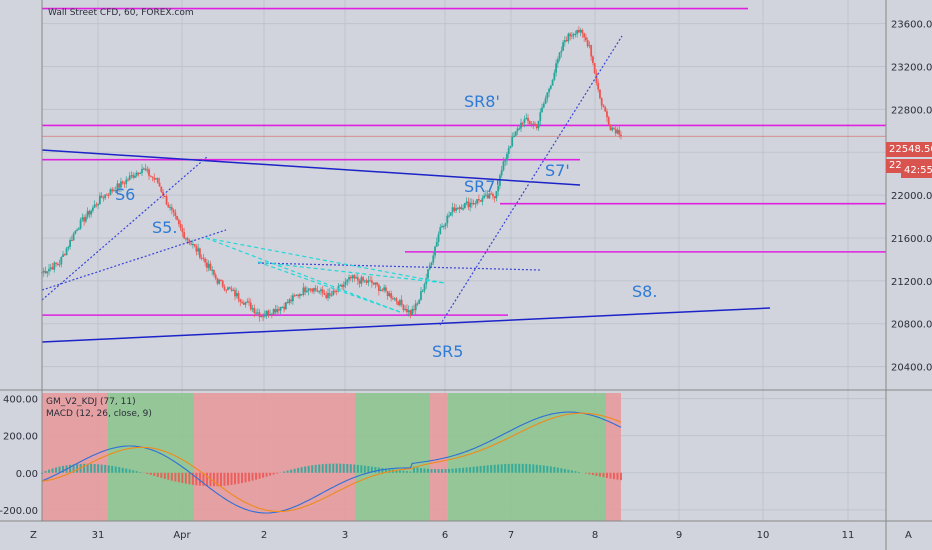  Describe the element at coordinates (406, 325) in the screenshot. I see `trendline-lower` at that location.